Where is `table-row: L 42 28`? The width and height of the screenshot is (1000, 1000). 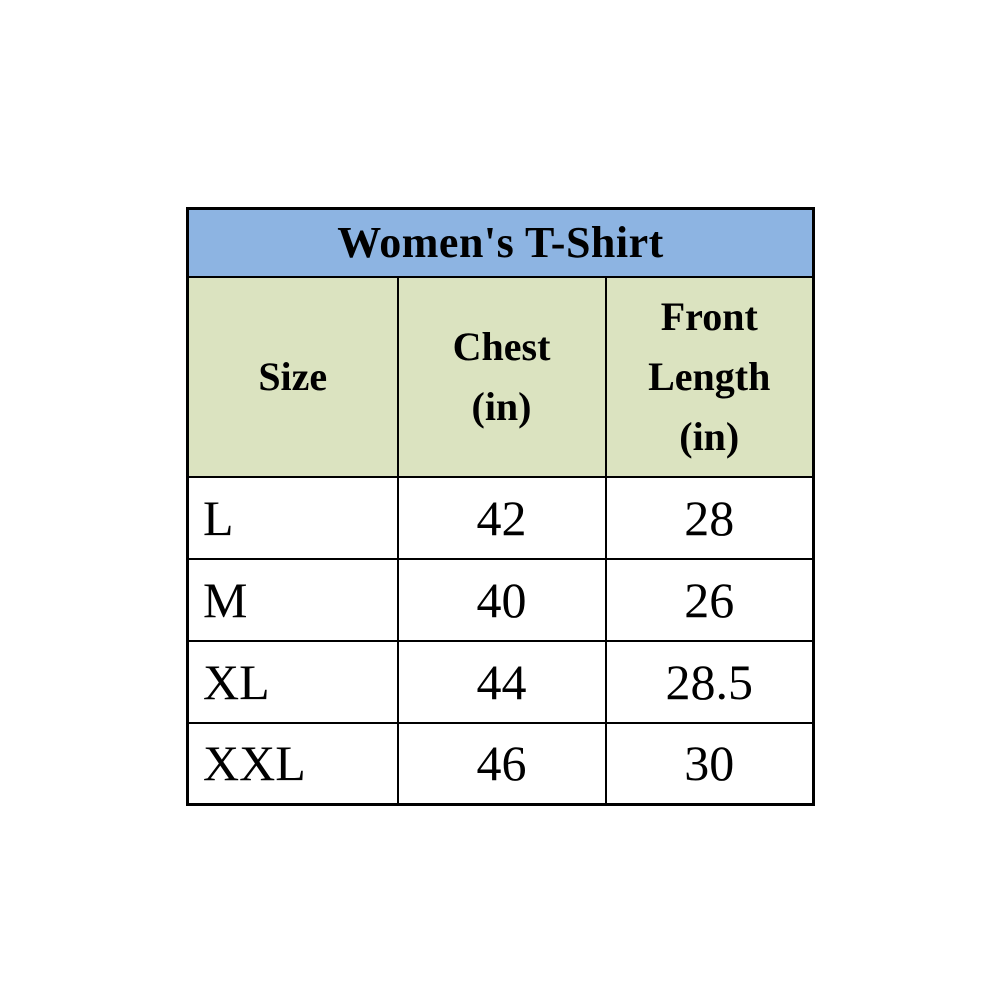 table-row: L 42 28 is located at coordinates (500, 517).